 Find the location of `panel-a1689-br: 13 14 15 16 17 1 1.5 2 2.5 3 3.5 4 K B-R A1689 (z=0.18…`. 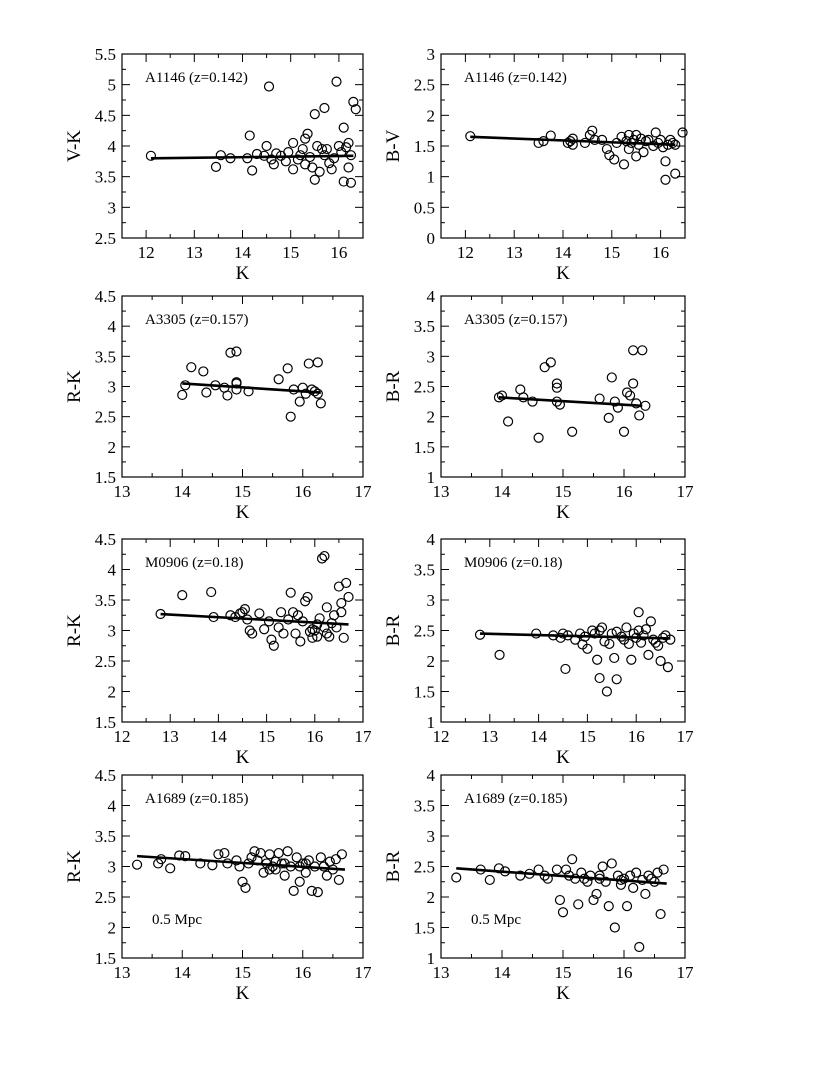

panel-a1689-br: 13 14 15 16 17 1 1.5 2 2.5 3 3.5 4 K B-R A1689 (z=0.18… is located at coordinates (538, 885).